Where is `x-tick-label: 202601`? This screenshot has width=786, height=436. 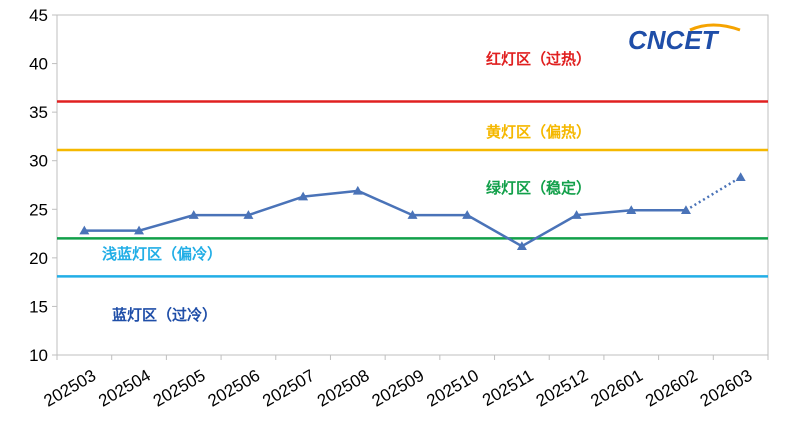
x-tick-label: 202601 is located at coordinates (616, 388).